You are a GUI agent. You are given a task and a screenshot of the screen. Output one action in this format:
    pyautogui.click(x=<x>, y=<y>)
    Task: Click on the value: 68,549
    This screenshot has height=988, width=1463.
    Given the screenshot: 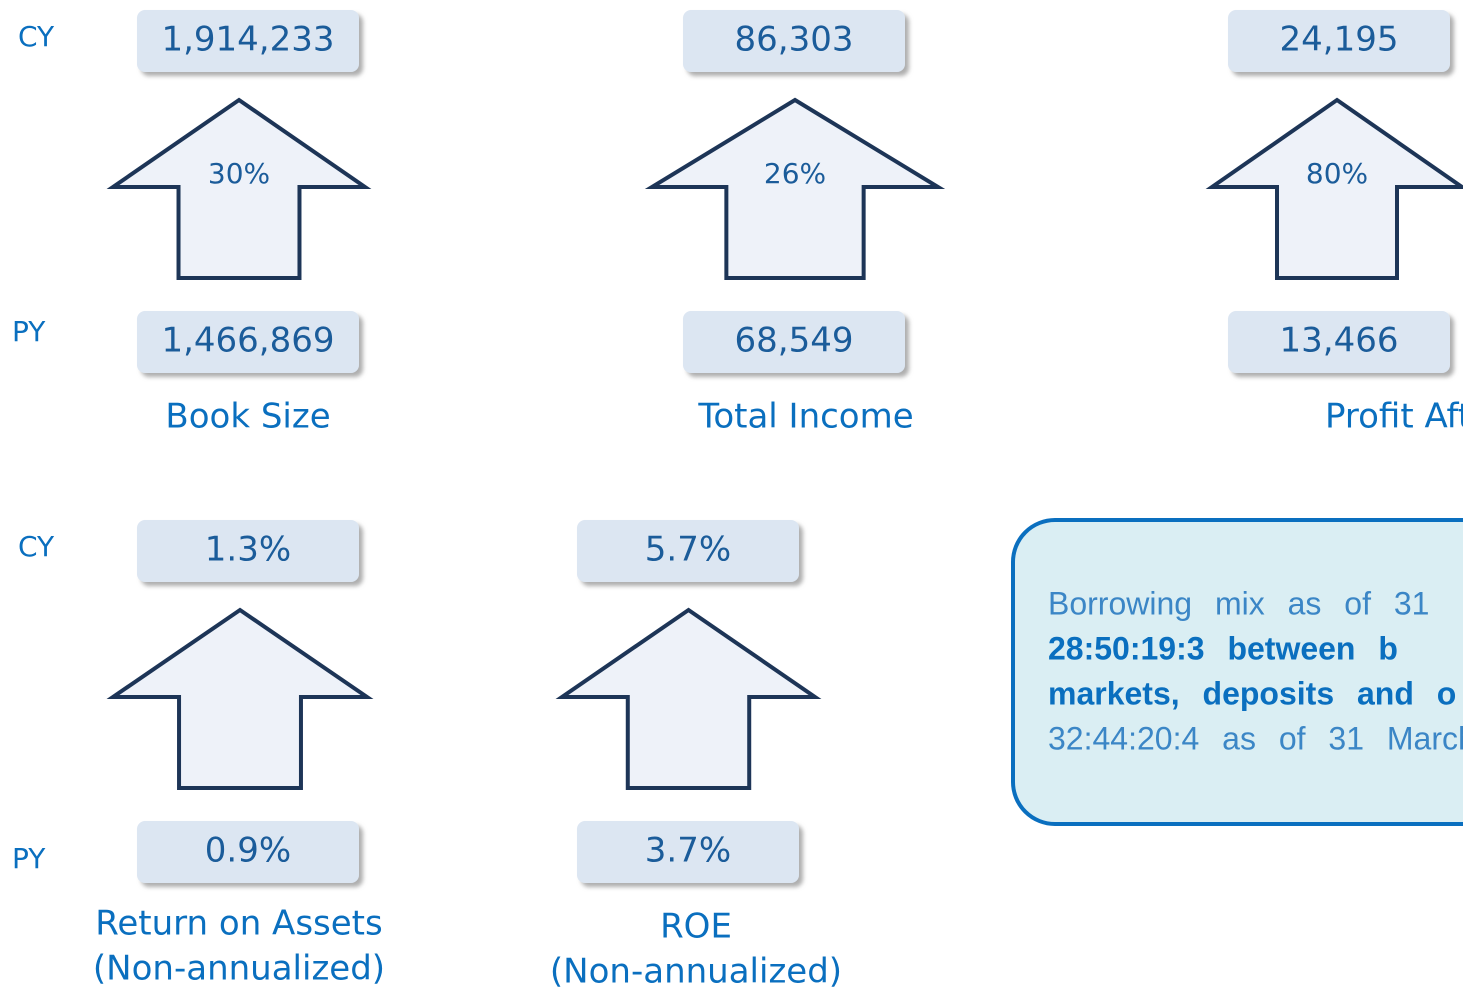 What is the action you would take?
    pyautogui.click(x=794, y=341)
    